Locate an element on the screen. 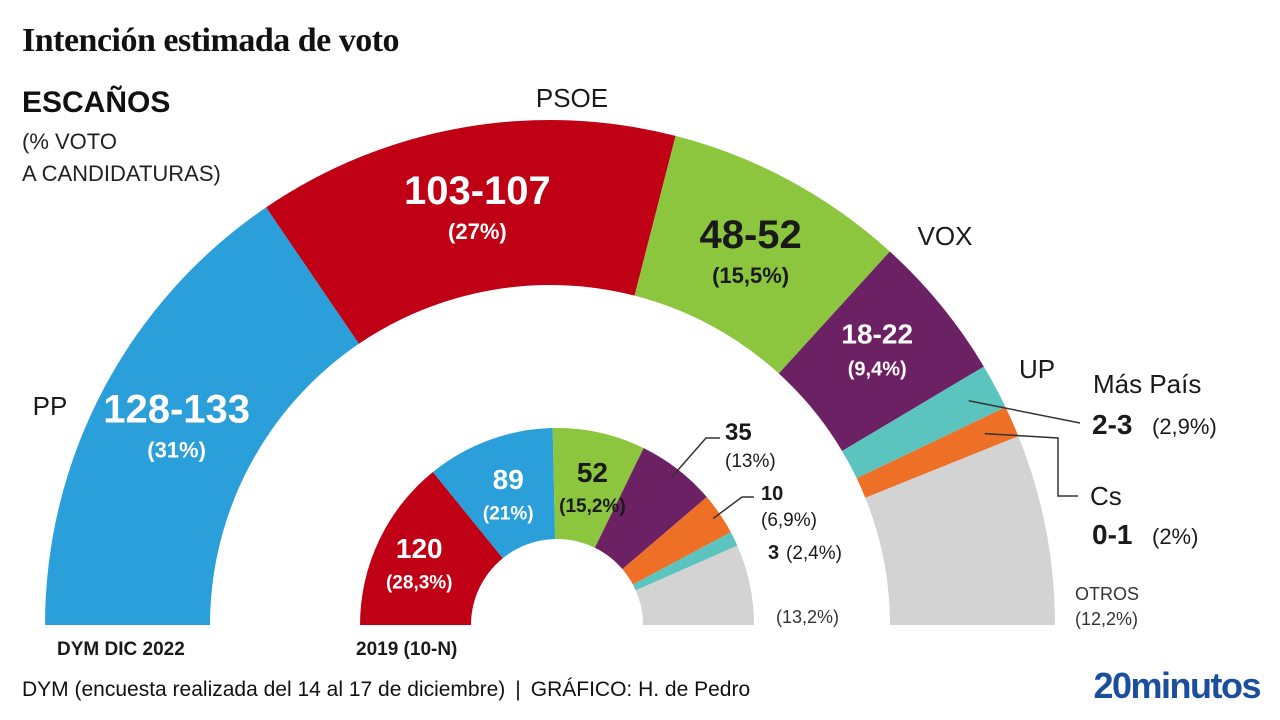 This screenshot has width=1280, height=720. brand-logo: 20minutos is located at coordinates (1177, 685).